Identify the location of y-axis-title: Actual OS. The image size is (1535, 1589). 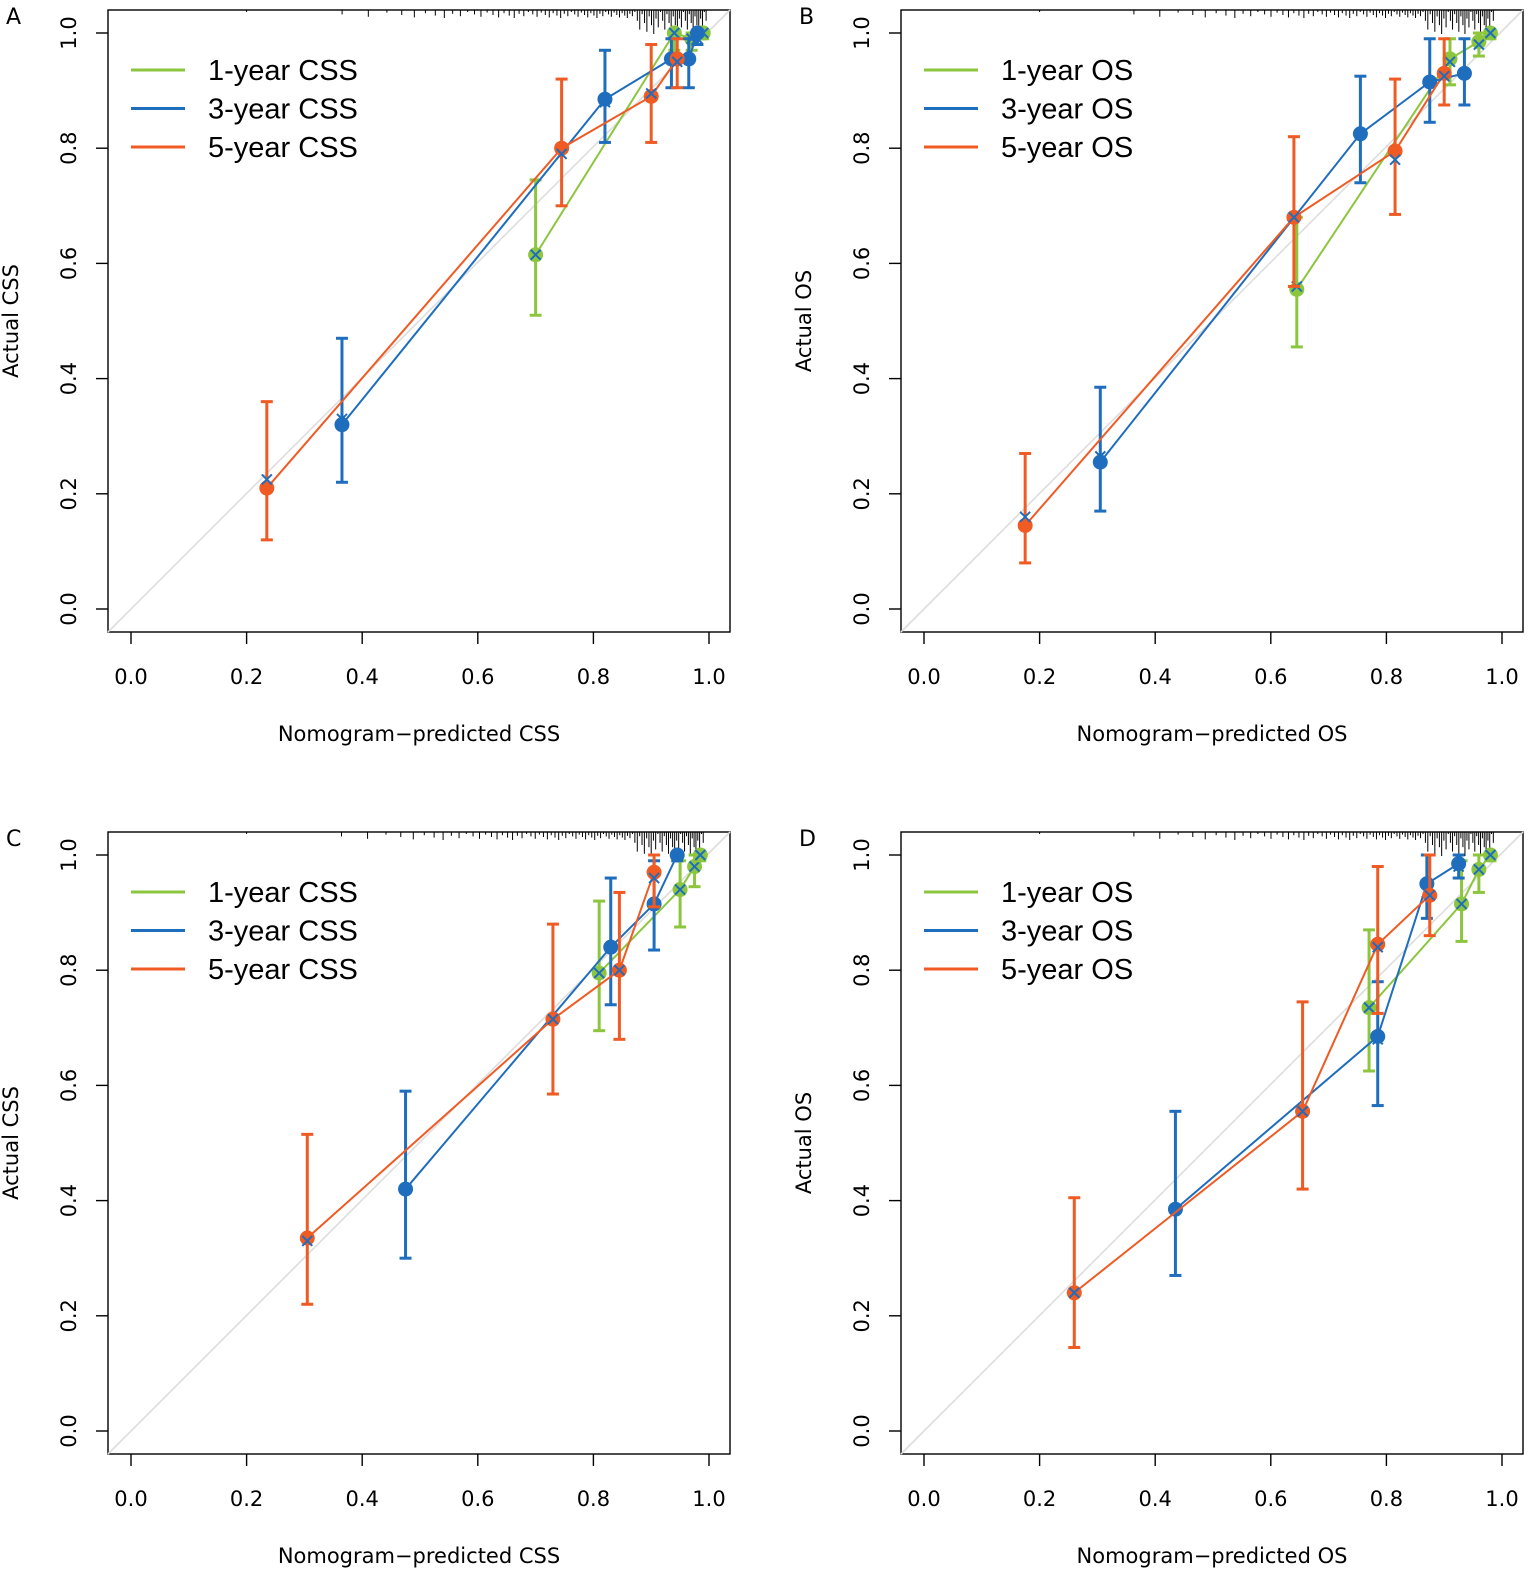
(804, 321).